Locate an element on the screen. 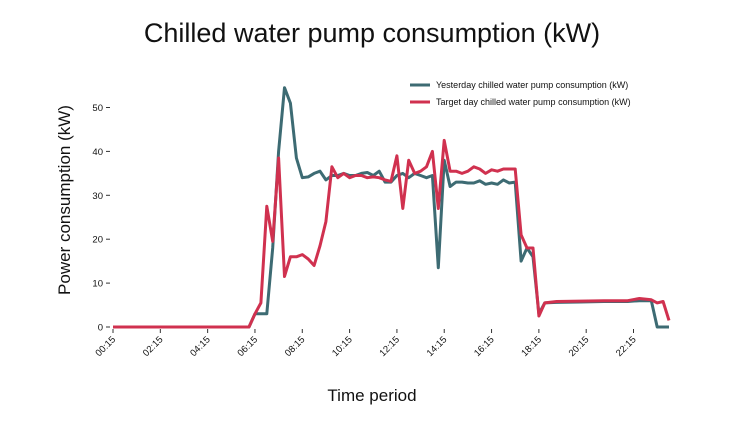 Image resolution: width=754 pixels, height=423 pixels. y-axis: 0 10 20 30 40 50 is located at coordinates (101, 218).